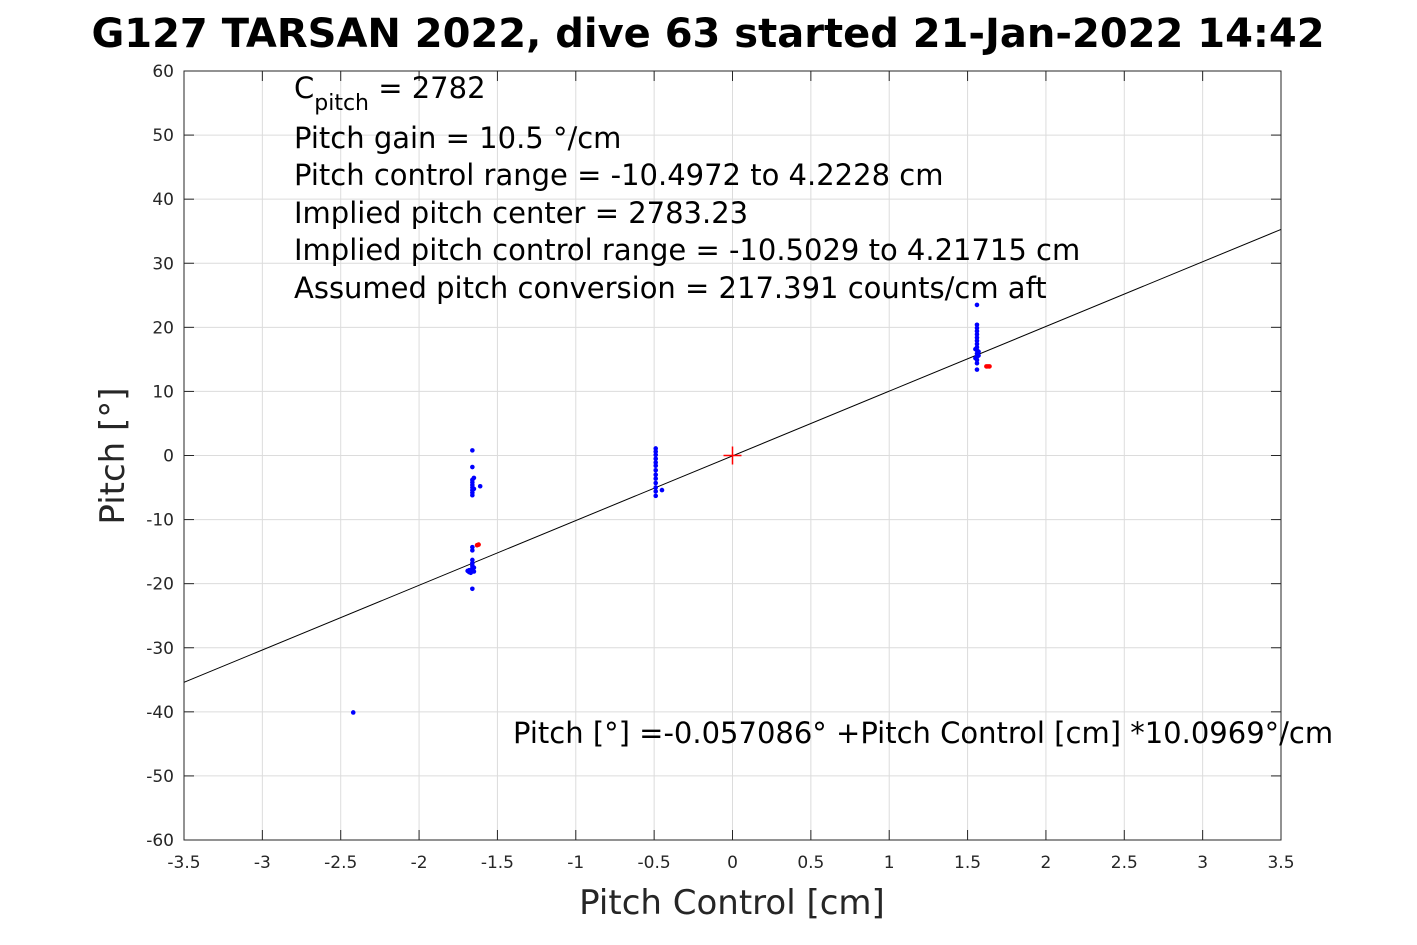 The width and height of the screenshot is (1417, 945). I want to click on center-marker-group, so click(732, 455).